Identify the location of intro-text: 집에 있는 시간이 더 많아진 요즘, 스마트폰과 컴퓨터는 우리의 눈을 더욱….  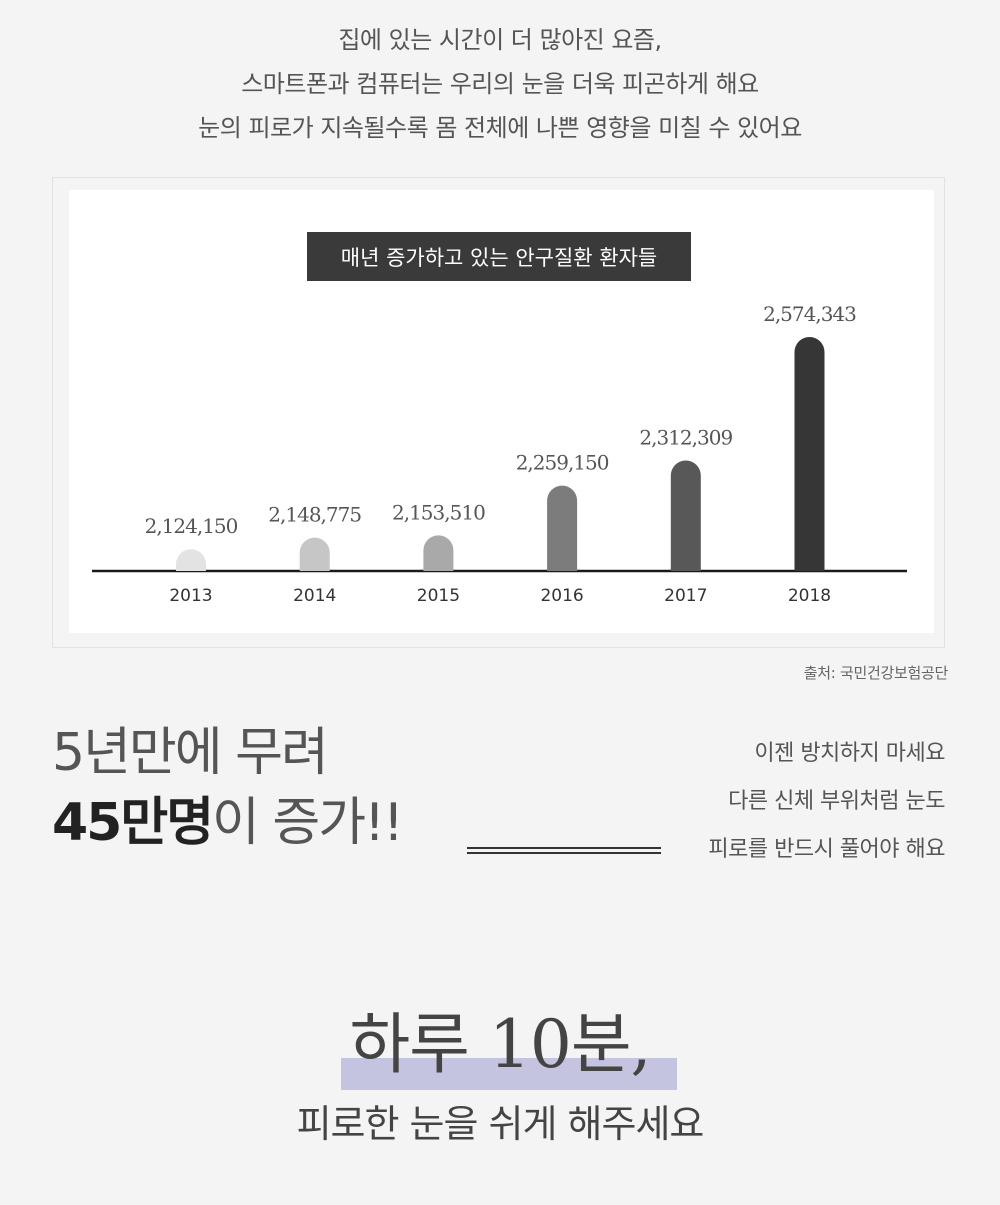
(500, 84).